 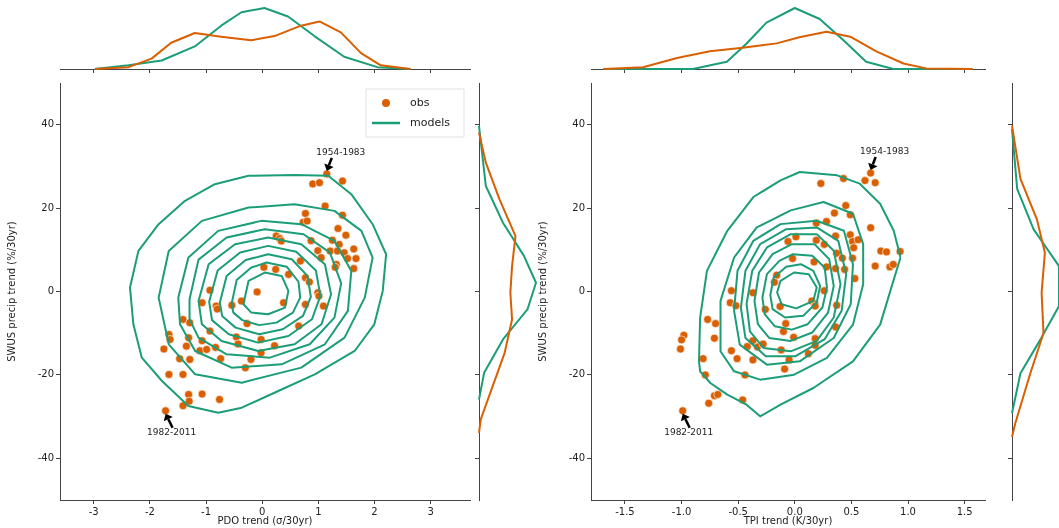 I want to click on x-tick-label: 2, so click(x=374, y=511).